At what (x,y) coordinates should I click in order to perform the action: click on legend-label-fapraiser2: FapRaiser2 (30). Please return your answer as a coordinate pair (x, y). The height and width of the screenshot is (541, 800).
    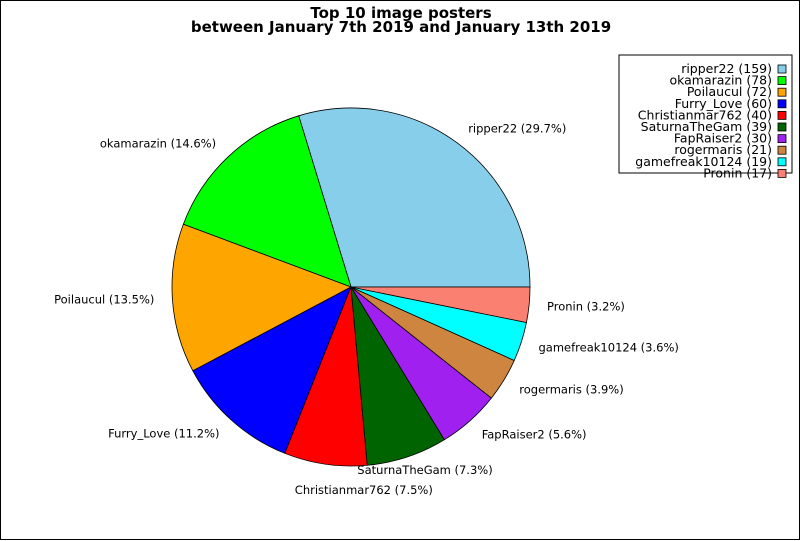
    Looking at the image, I should click on (723, 138).